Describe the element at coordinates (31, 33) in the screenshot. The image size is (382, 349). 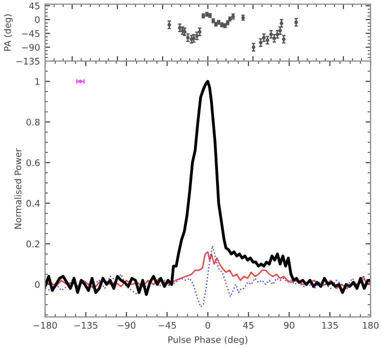
I see `y-tick-label: −45` at that location.